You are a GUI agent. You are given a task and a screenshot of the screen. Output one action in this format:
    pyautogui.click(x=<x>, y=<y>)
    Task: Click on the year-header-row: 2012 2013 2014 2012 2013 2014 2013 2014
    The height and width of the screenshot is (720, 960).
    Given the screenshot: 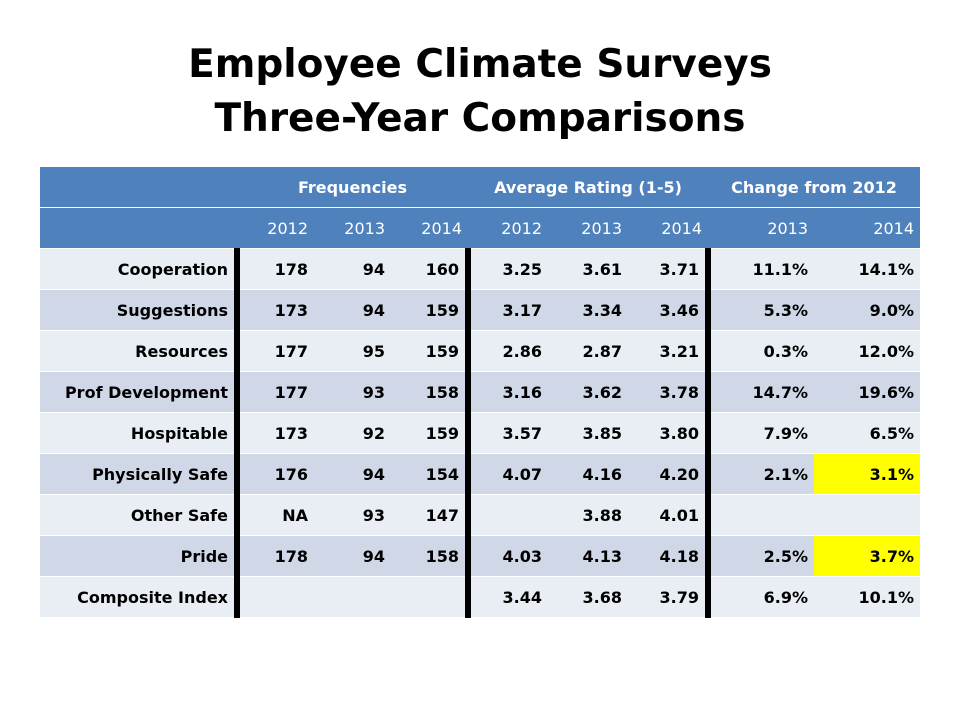 What is the action you would take?
    pyautogui.click(x=480, y=228)
    